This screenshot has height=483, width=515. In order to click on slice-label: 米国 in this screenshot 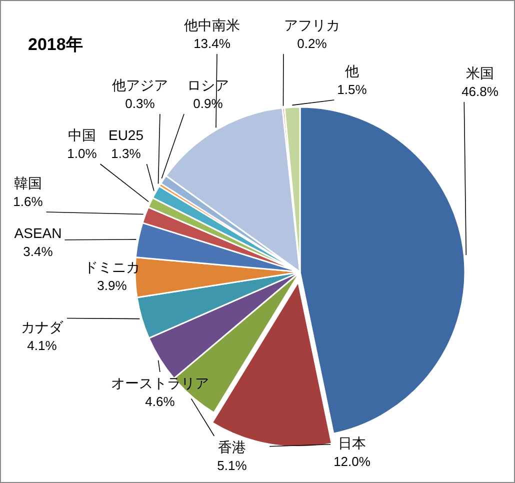, I will do `click(480, 73)`.